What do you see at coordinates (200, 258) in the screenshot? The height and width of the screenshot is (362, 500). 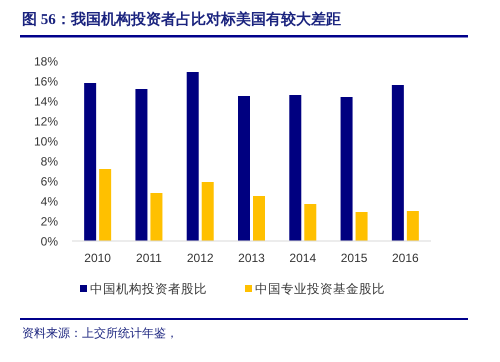 I see `x-tick-label: 2012` at bounding box center [200, 258].